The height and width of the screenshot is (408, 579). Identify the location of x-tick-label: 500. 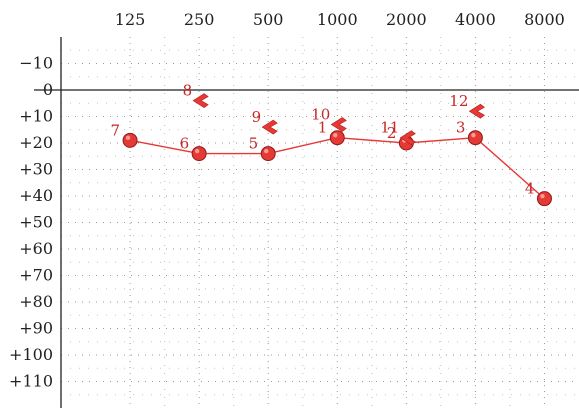
(268, 19).